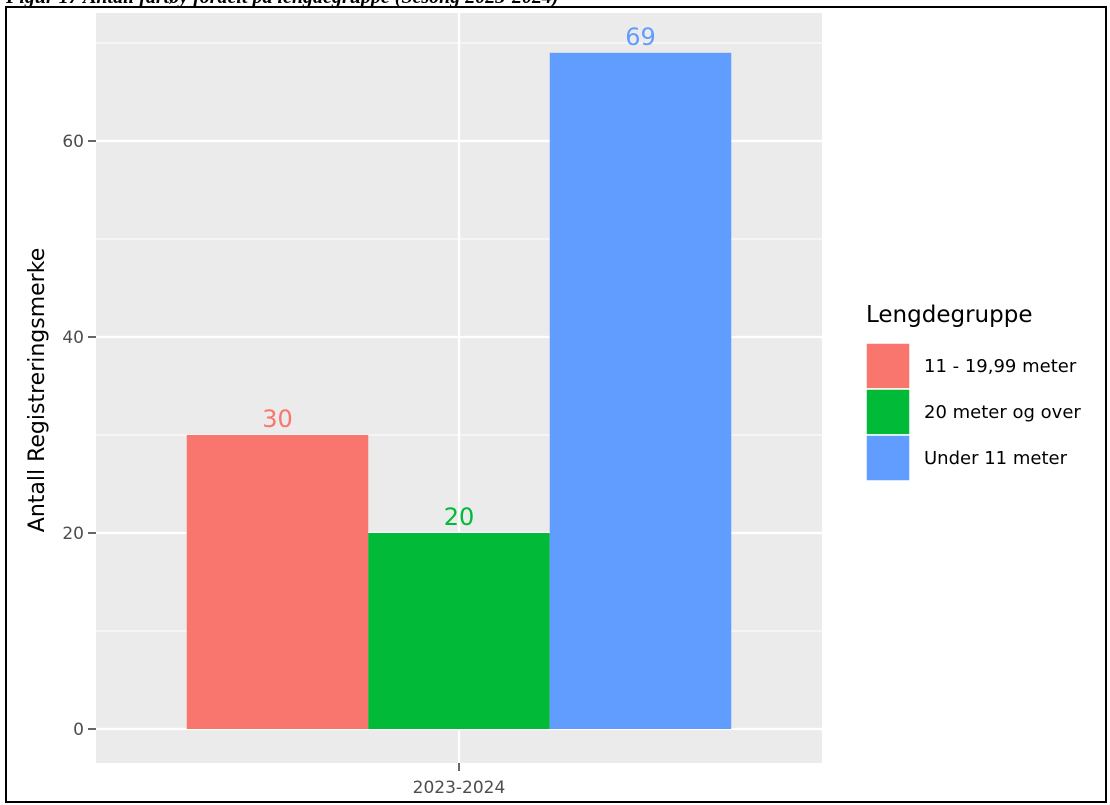 The image size is (1110, 805). I want to click on bar-value-label: 20, so click(459, 517).